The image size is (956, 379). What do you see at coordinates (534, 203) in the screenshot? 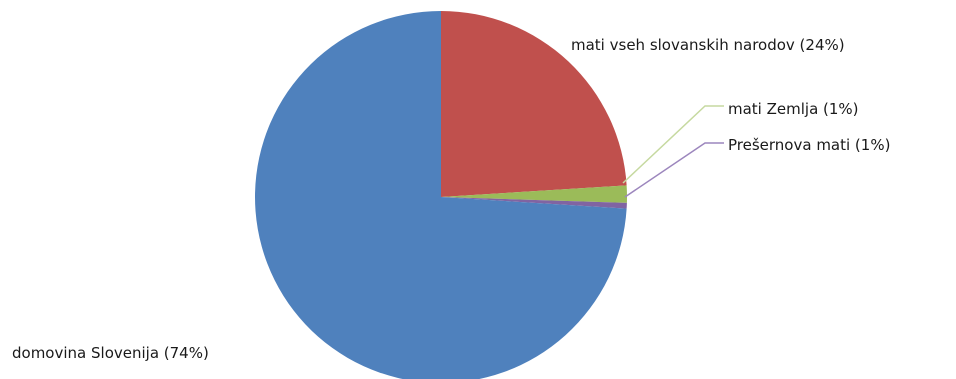
I see `slice-presernova` at bounding box center [534, 203].